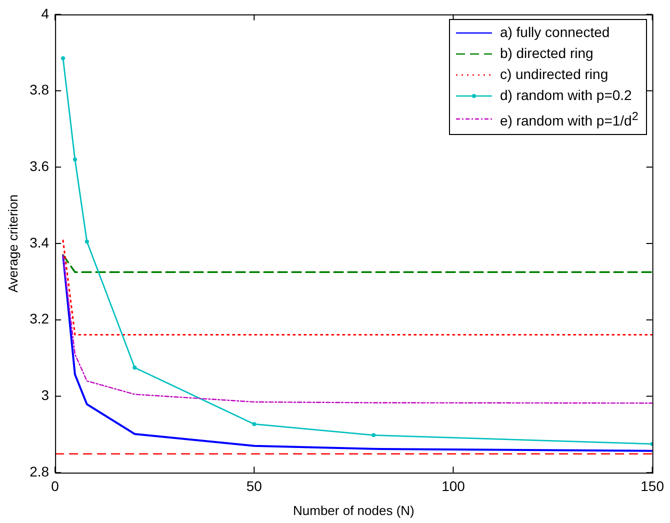  What do you see at coordinates (40, 471) in the screenshot?
I see `y-tick-label: 2.8` at bounding box center [40, 471].